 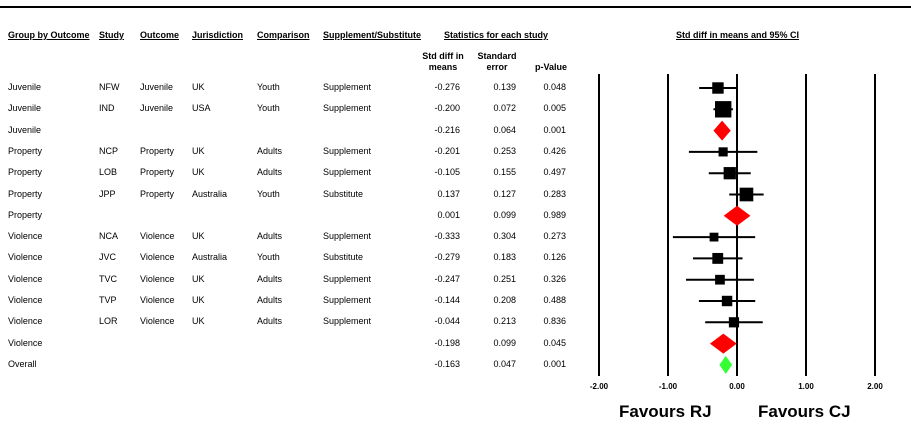 I want to click on cell-study: NCA, so click(x=109, y=236).